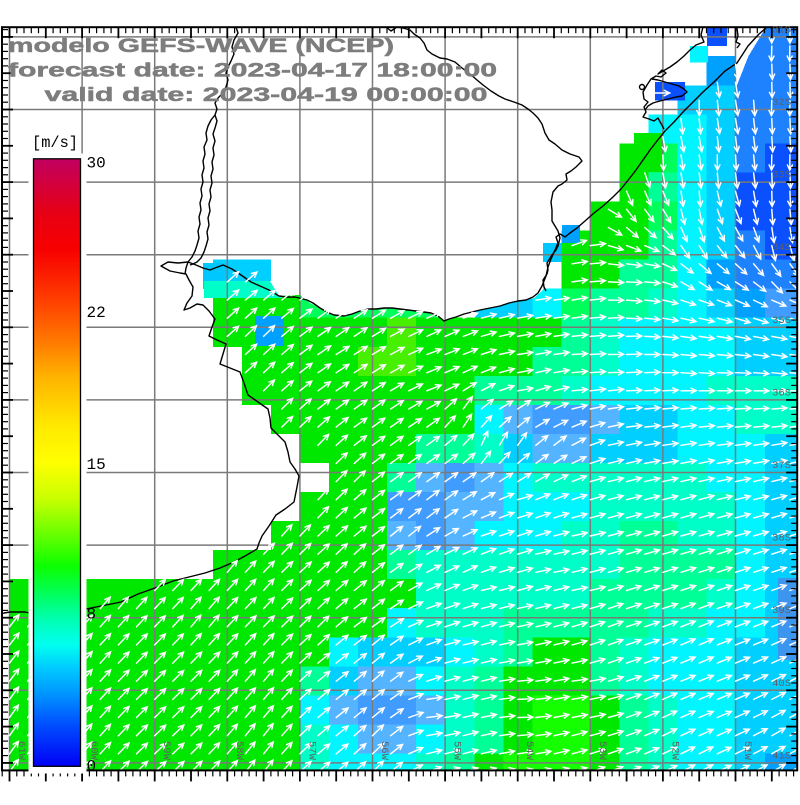 The image size is (800, 805). Describe the element at coordinates (96, 164) in the screenshot. I see `svg-text: 30` at that location.